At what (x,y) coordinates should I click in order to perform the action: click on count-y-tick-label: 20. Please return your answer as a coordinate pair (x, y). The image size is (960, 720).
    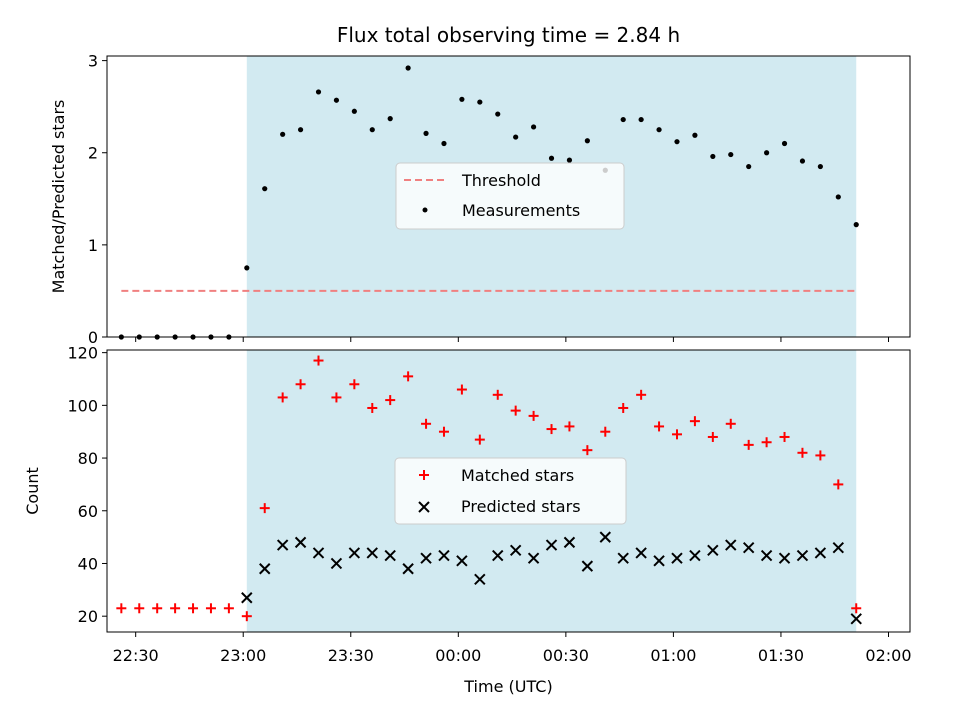
    Looking at the image, I should click on (88, 616).